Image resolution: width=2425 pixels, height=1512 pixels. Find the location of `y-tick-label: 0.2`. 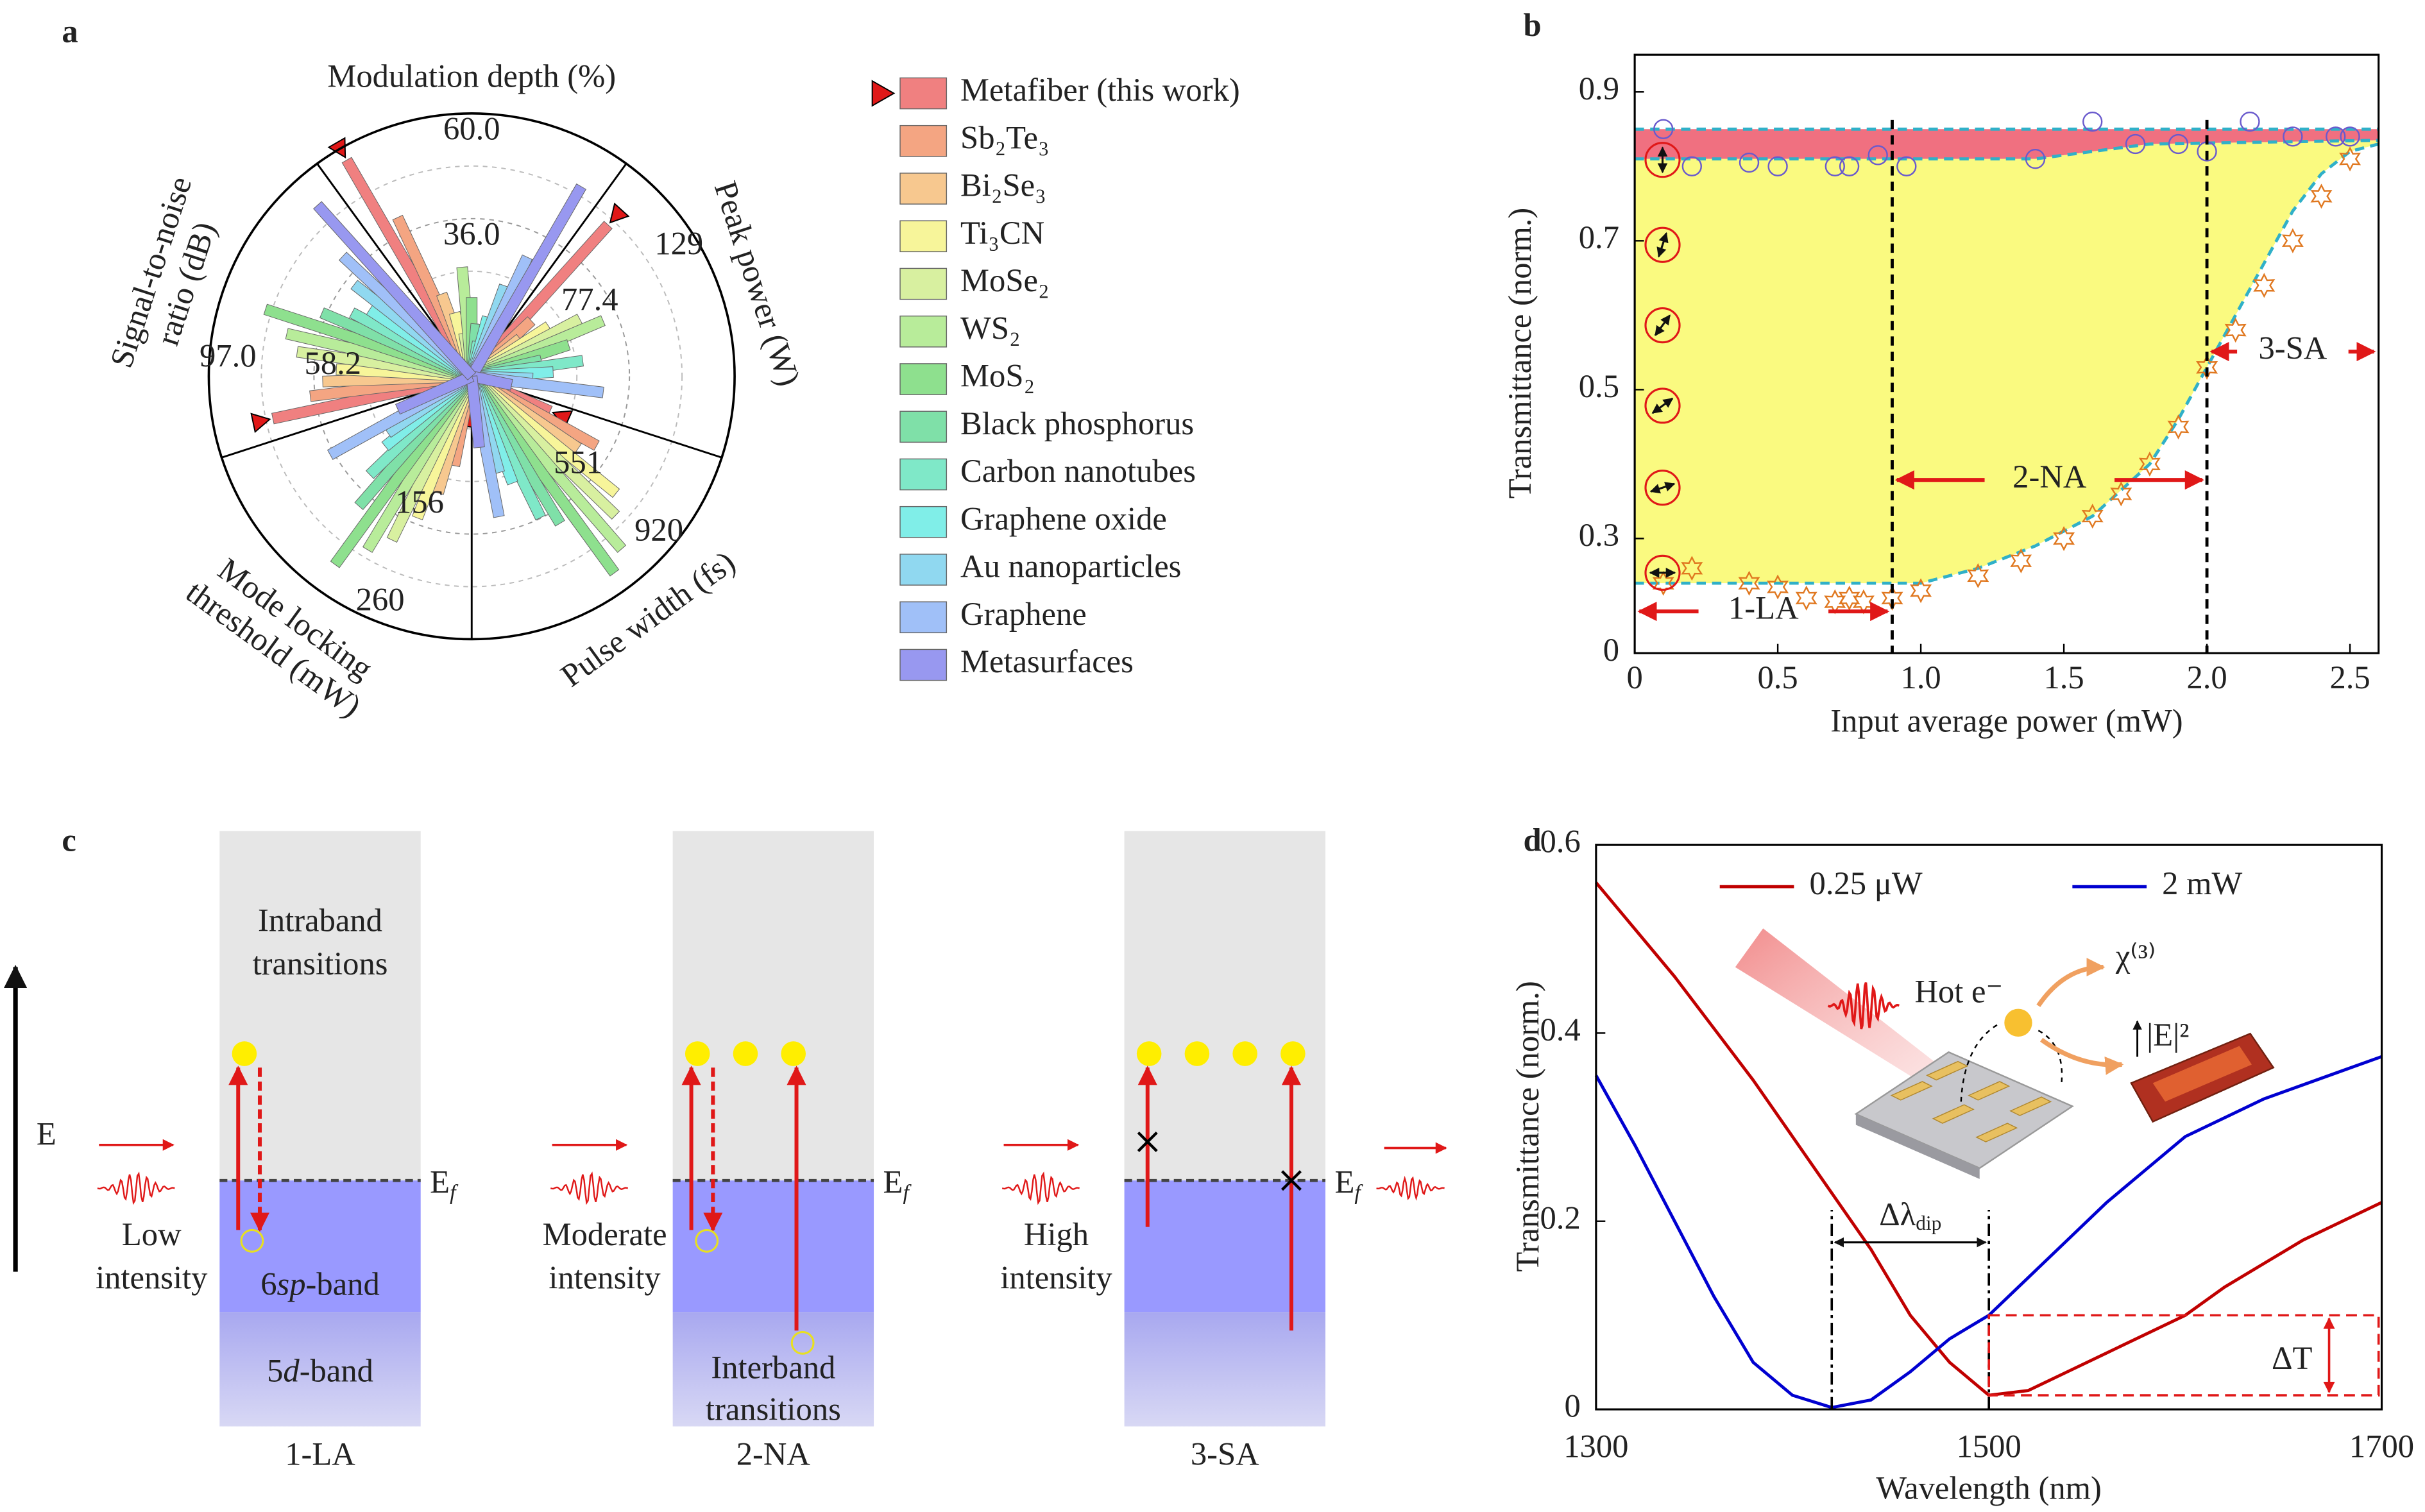

y-tick-label: 0.2 is located at coordinates (1560, 1218).